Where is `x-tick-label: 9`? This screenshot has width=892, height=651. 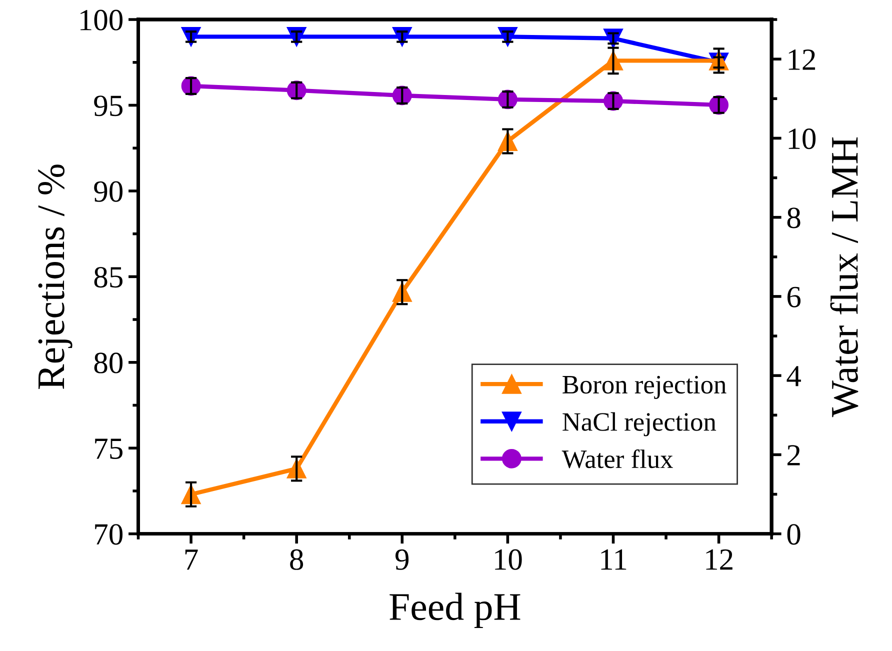
x-tick-label: 9 is located at coordinates (402, 559).